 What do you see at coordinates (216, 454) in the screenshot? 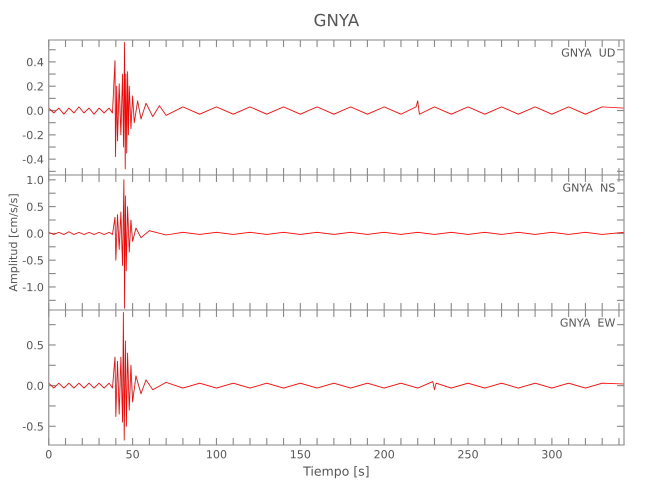
I see `x-tick-label: 100` at bounding box center [216, 454].